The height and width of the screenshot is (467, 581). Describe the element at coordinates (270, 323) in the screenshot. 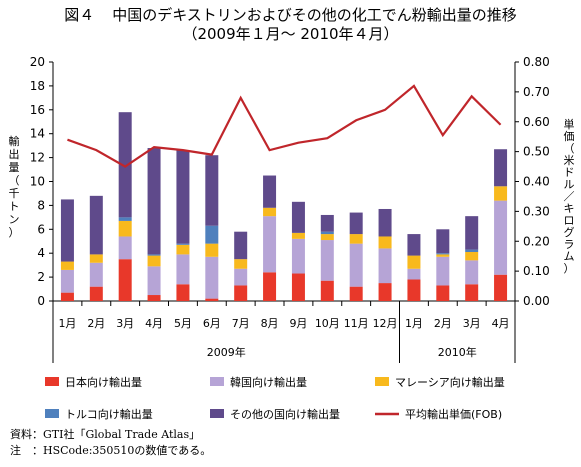

I see `x-tick-label: 8月` at that location.